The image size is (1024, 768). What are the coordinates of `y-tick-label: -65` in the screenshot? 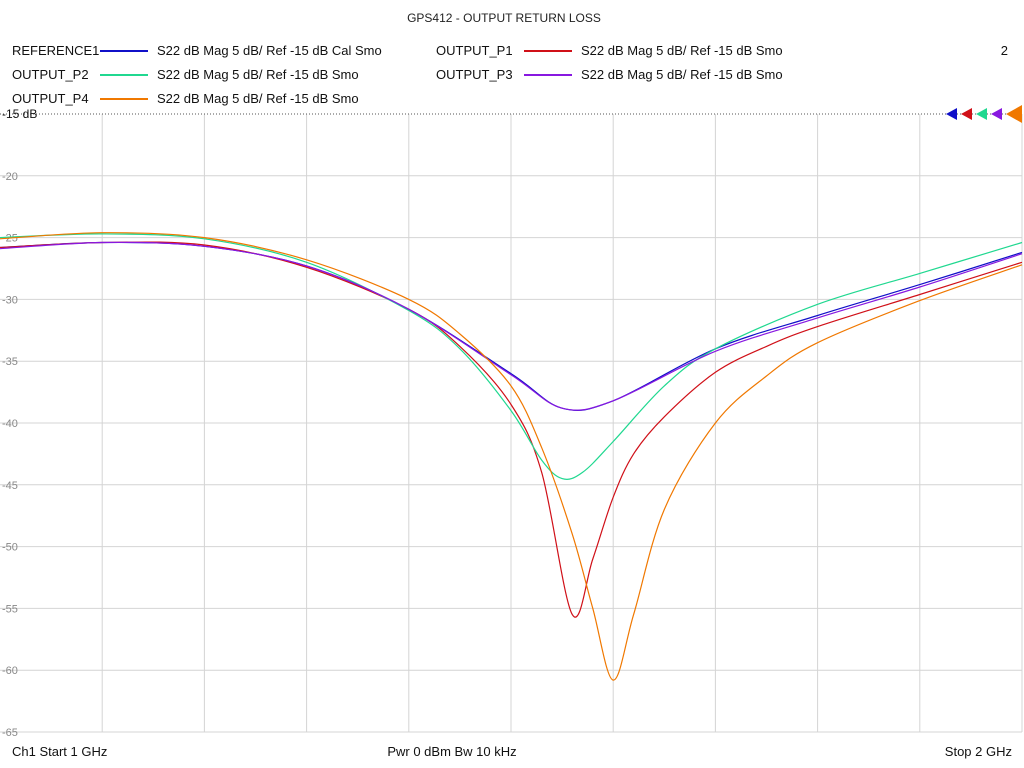 It's located at (10, 733).